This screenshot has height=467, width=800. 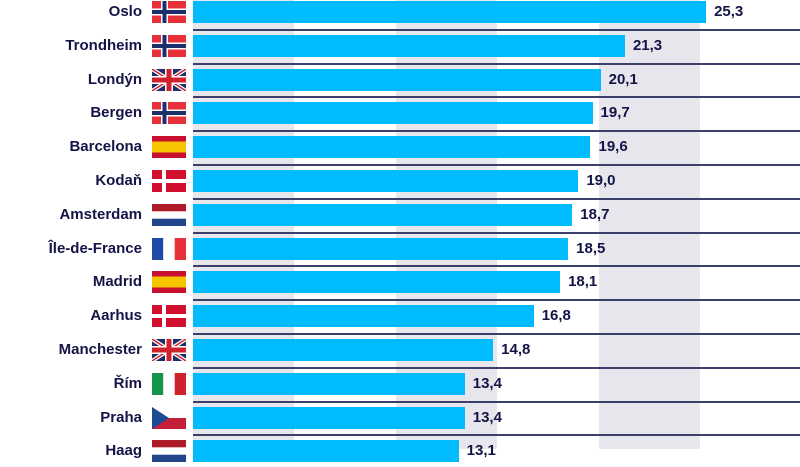 What do you see at coordinates (516, 349) in the screenshot?
I see `value-label: 14,8` at bounding box center [516, 349].